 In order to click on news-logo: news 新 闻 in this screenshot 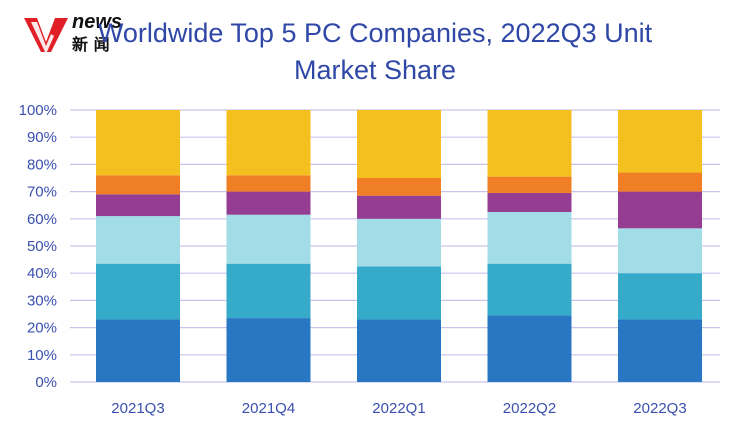, I will do `click(73, 32)`.